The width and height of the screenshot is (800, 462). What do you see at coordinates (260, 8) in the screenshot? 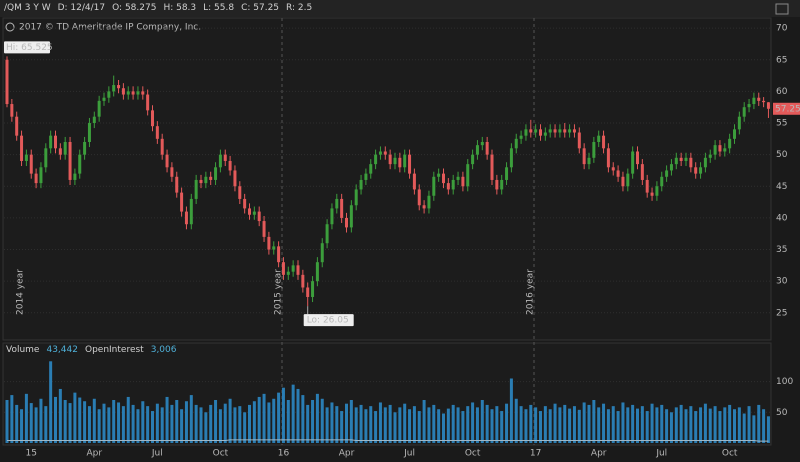
I see `header-item: C: 57.25` at bounding box center [260, 8].